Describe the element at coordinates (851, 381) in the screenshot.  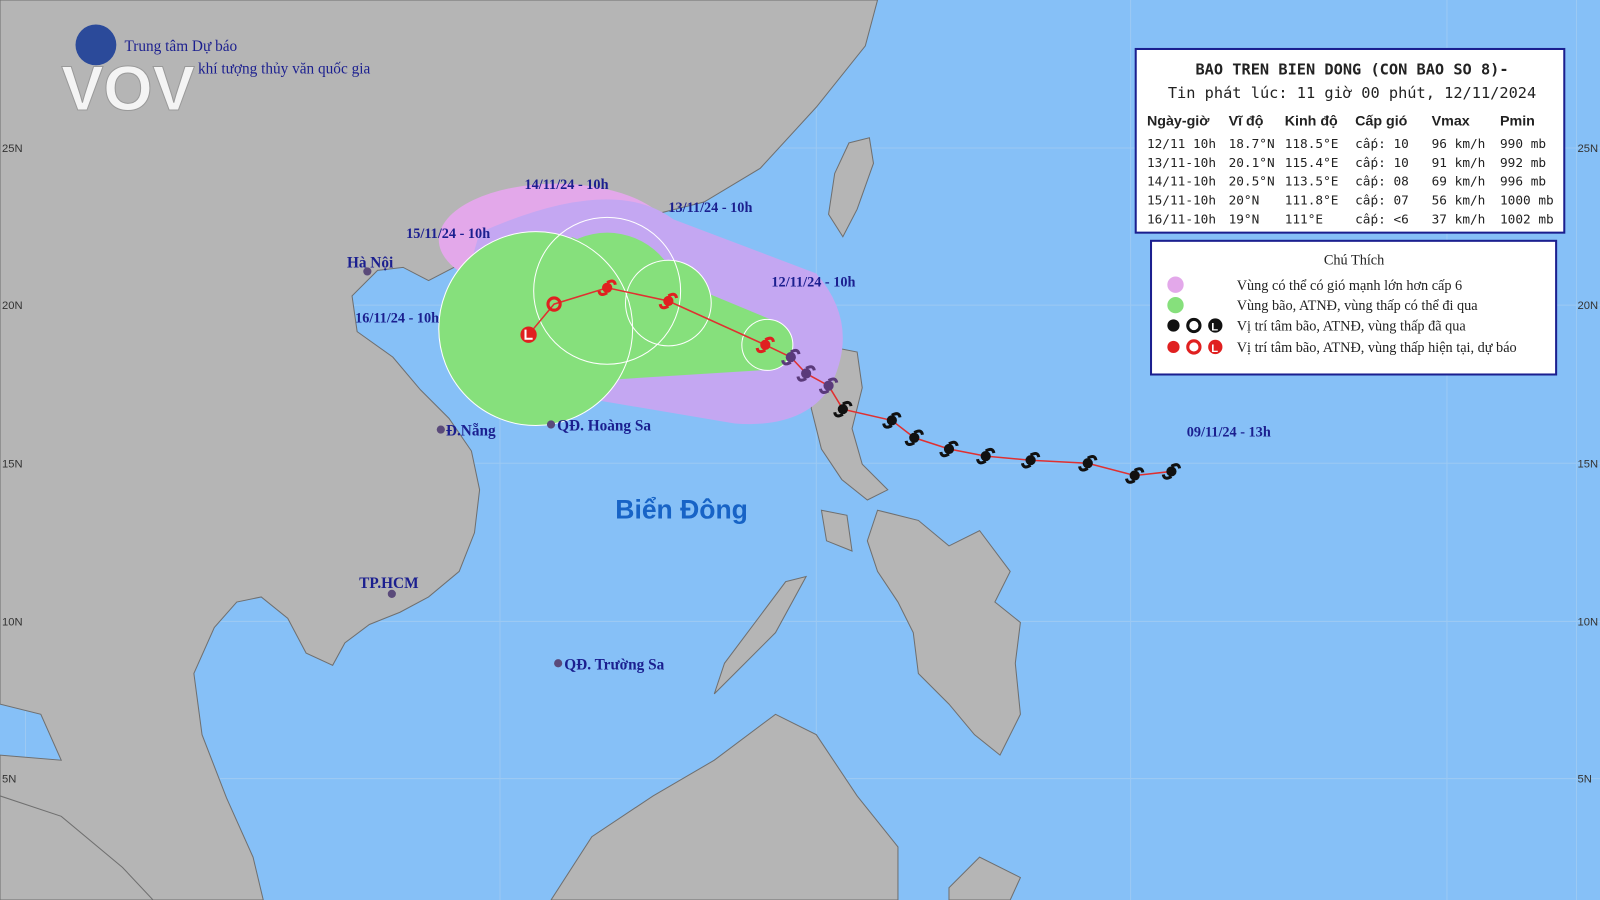
I see `storm-positions` at that location.